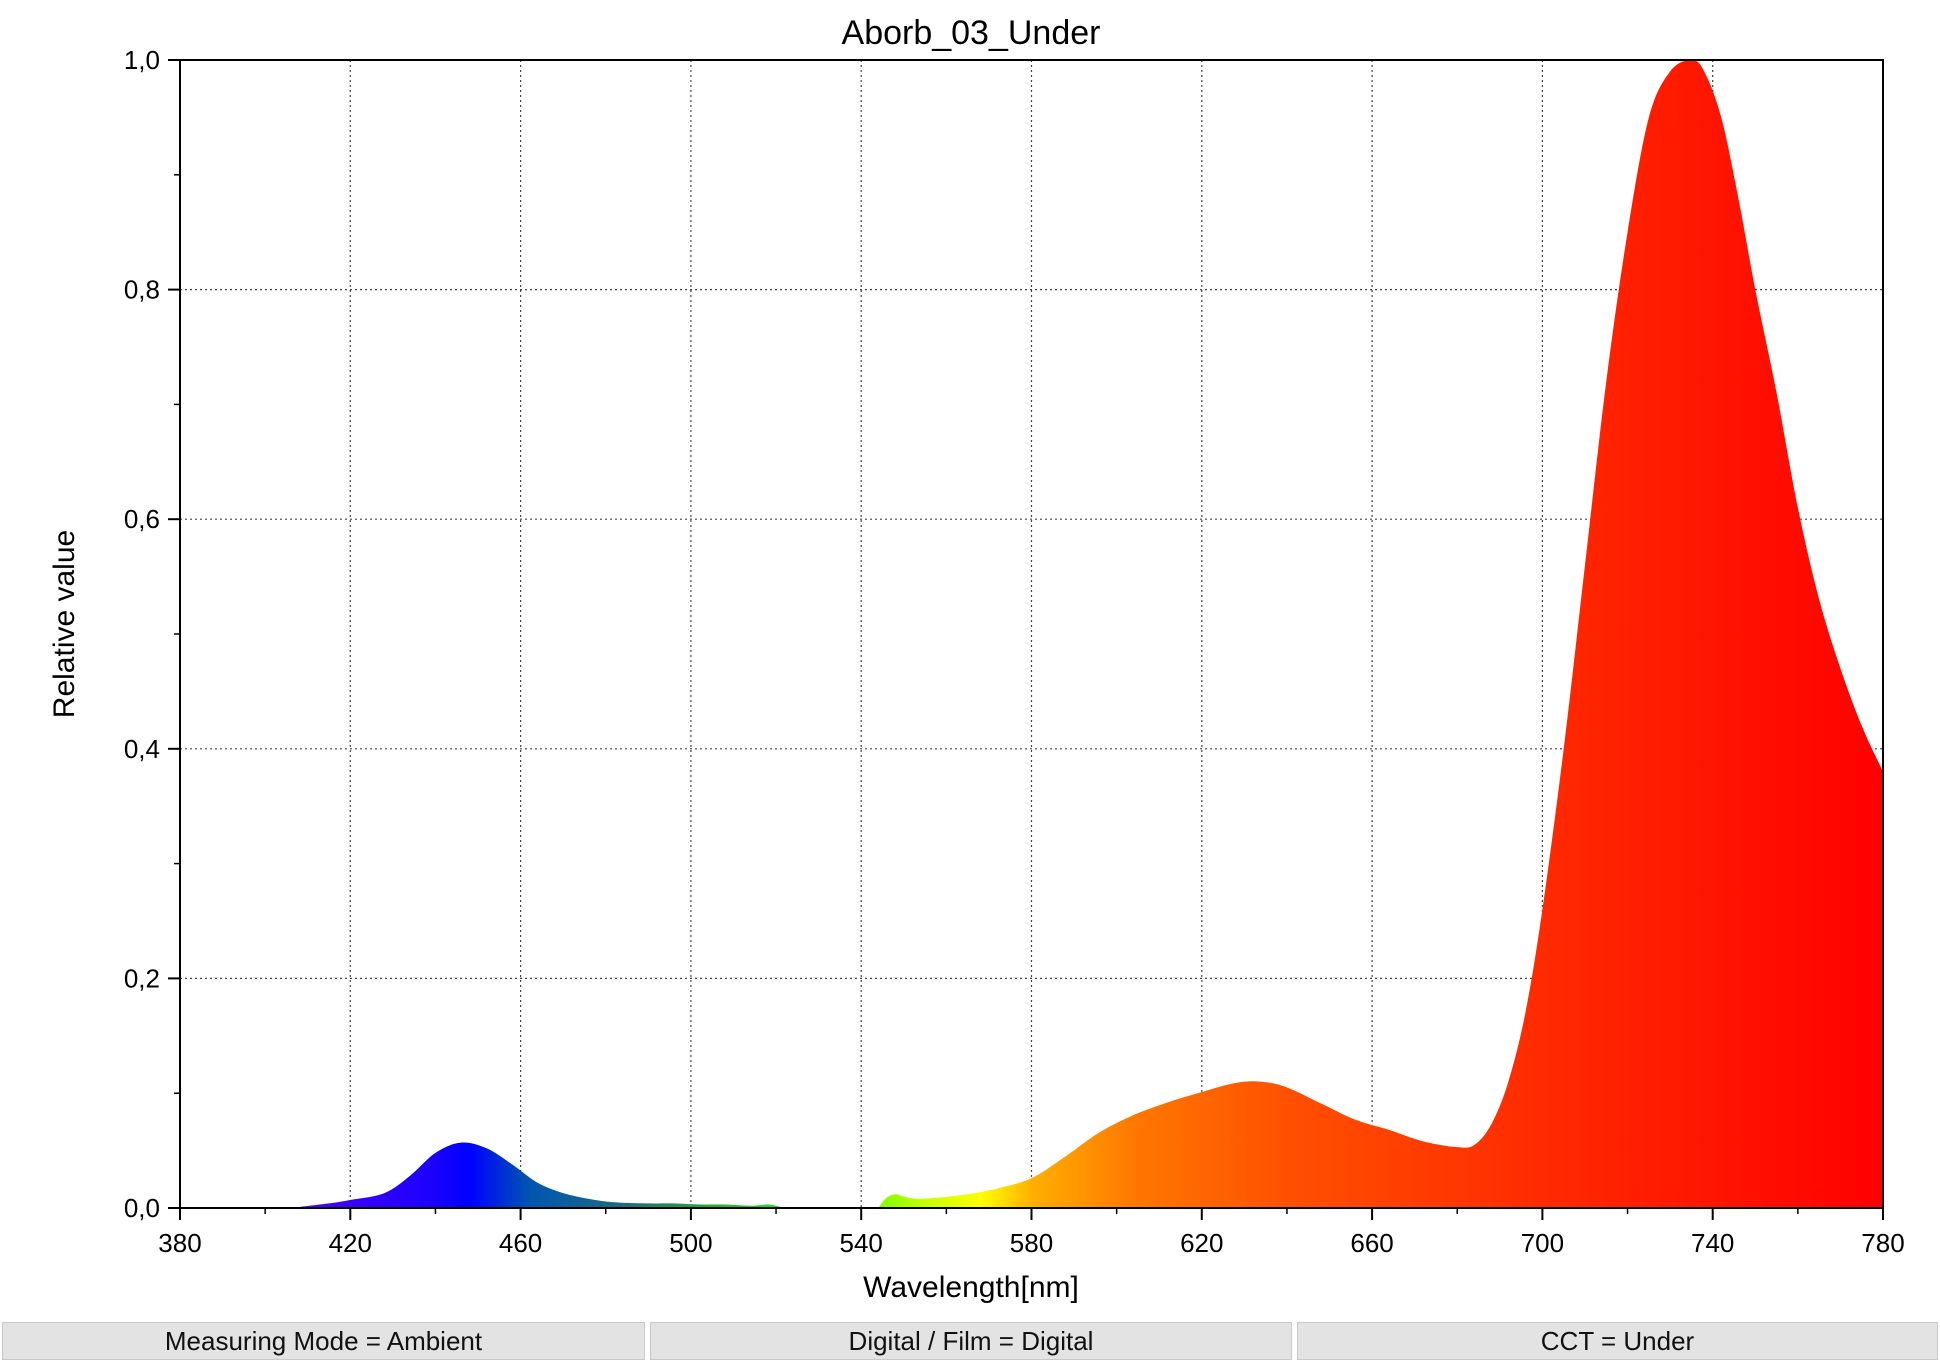 Image resolution: width=1940 pixels, height=1366 pixels. Describe the element at coordinates (152, 634) in the screenshot. I see `y-axis: 0,0 0,2 0,4 0,6 0,8 1,0` at that location.